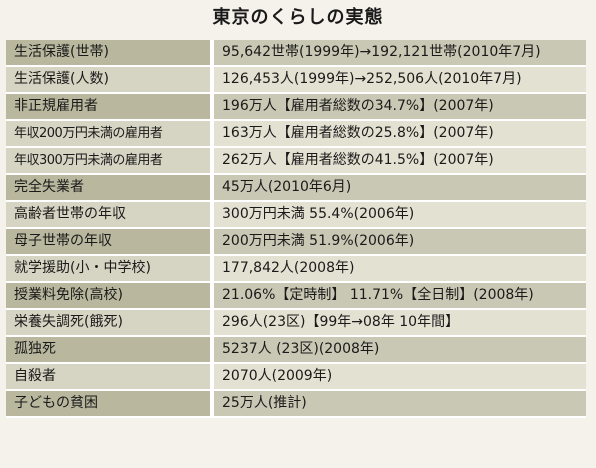 This screenshot has width=596, height=468. I want to click on row-label: 母子世帯の年収, so click(110, 242).